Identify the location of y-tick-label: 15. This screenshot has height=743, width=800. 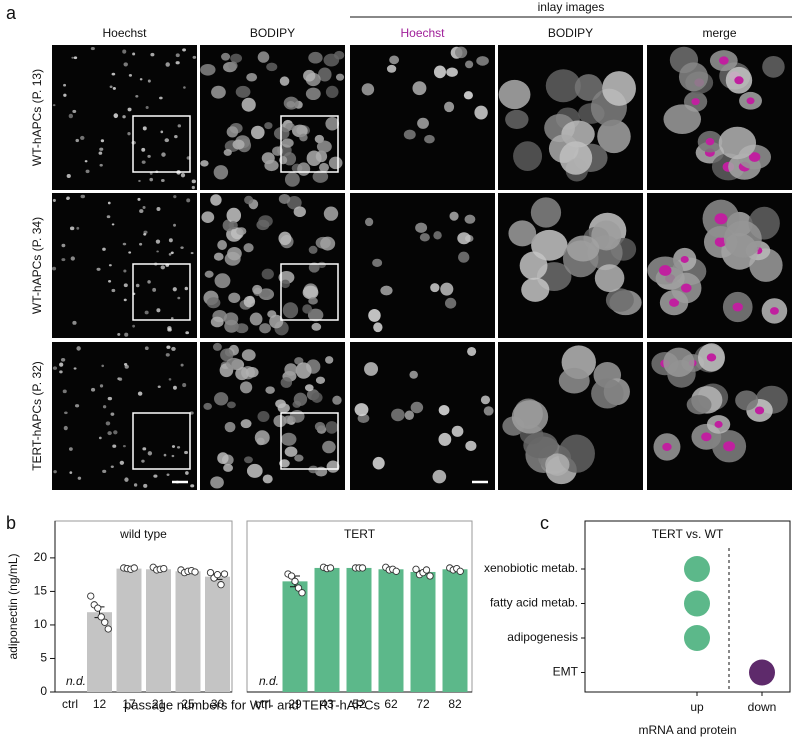
(41, 591).